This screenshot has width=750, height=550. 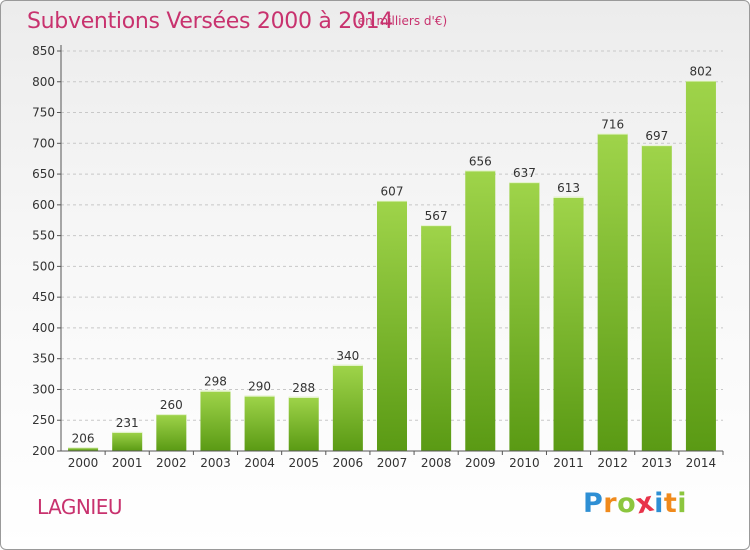 What do you see at coordinates (392, 325) in the screenshot?
I see `bar-2007` at bounding box center [392, 325].